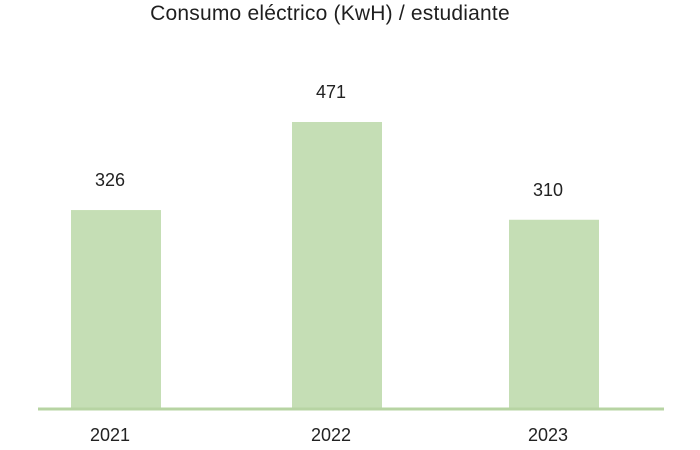  What do you see at coordinates (116, 309) in the screenshot?
I see `bar-2021` at bounding box center [116, 309].